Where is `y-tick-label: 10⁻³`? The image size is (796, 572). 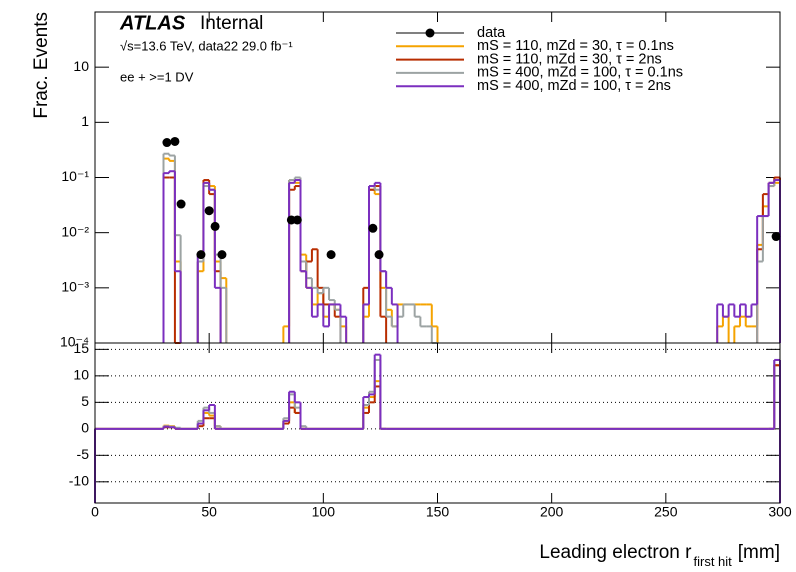
y-tick-label: 10⁻³ is located at coordinates (75, 287).